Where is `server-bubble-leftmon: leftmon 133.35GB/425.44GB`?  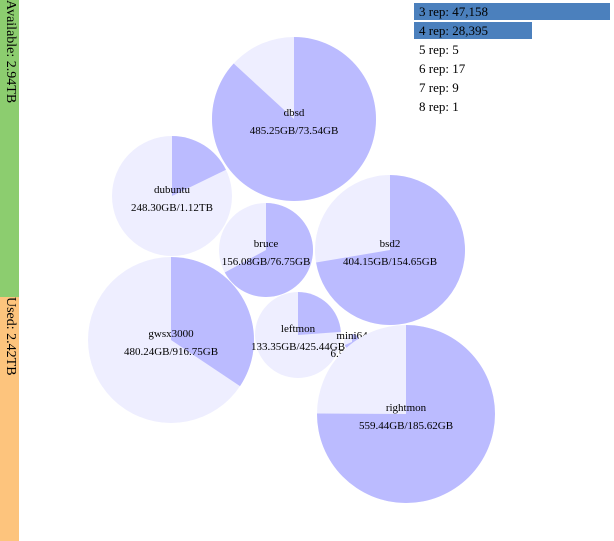
server-bubble-leftmon: leftmon 133.35GB/425.44GB is located at coordinates (298, 335).